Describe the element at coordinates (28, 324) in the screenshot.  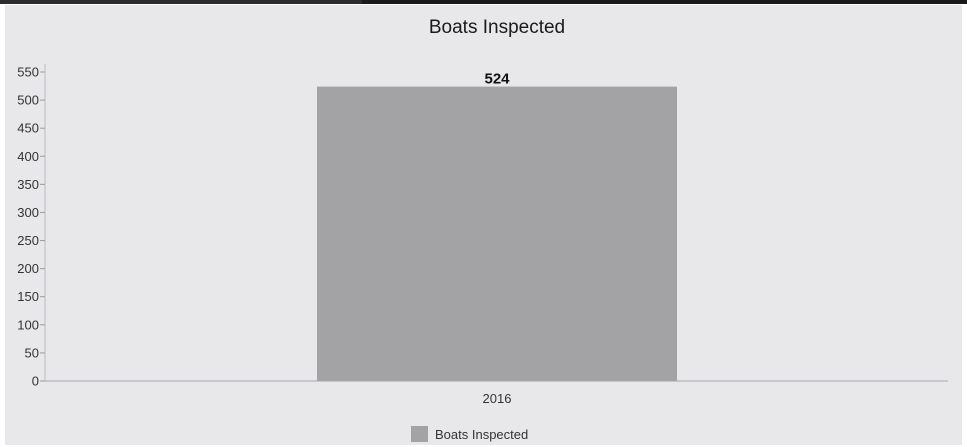
I see `y-tick-label: 100` at that location.